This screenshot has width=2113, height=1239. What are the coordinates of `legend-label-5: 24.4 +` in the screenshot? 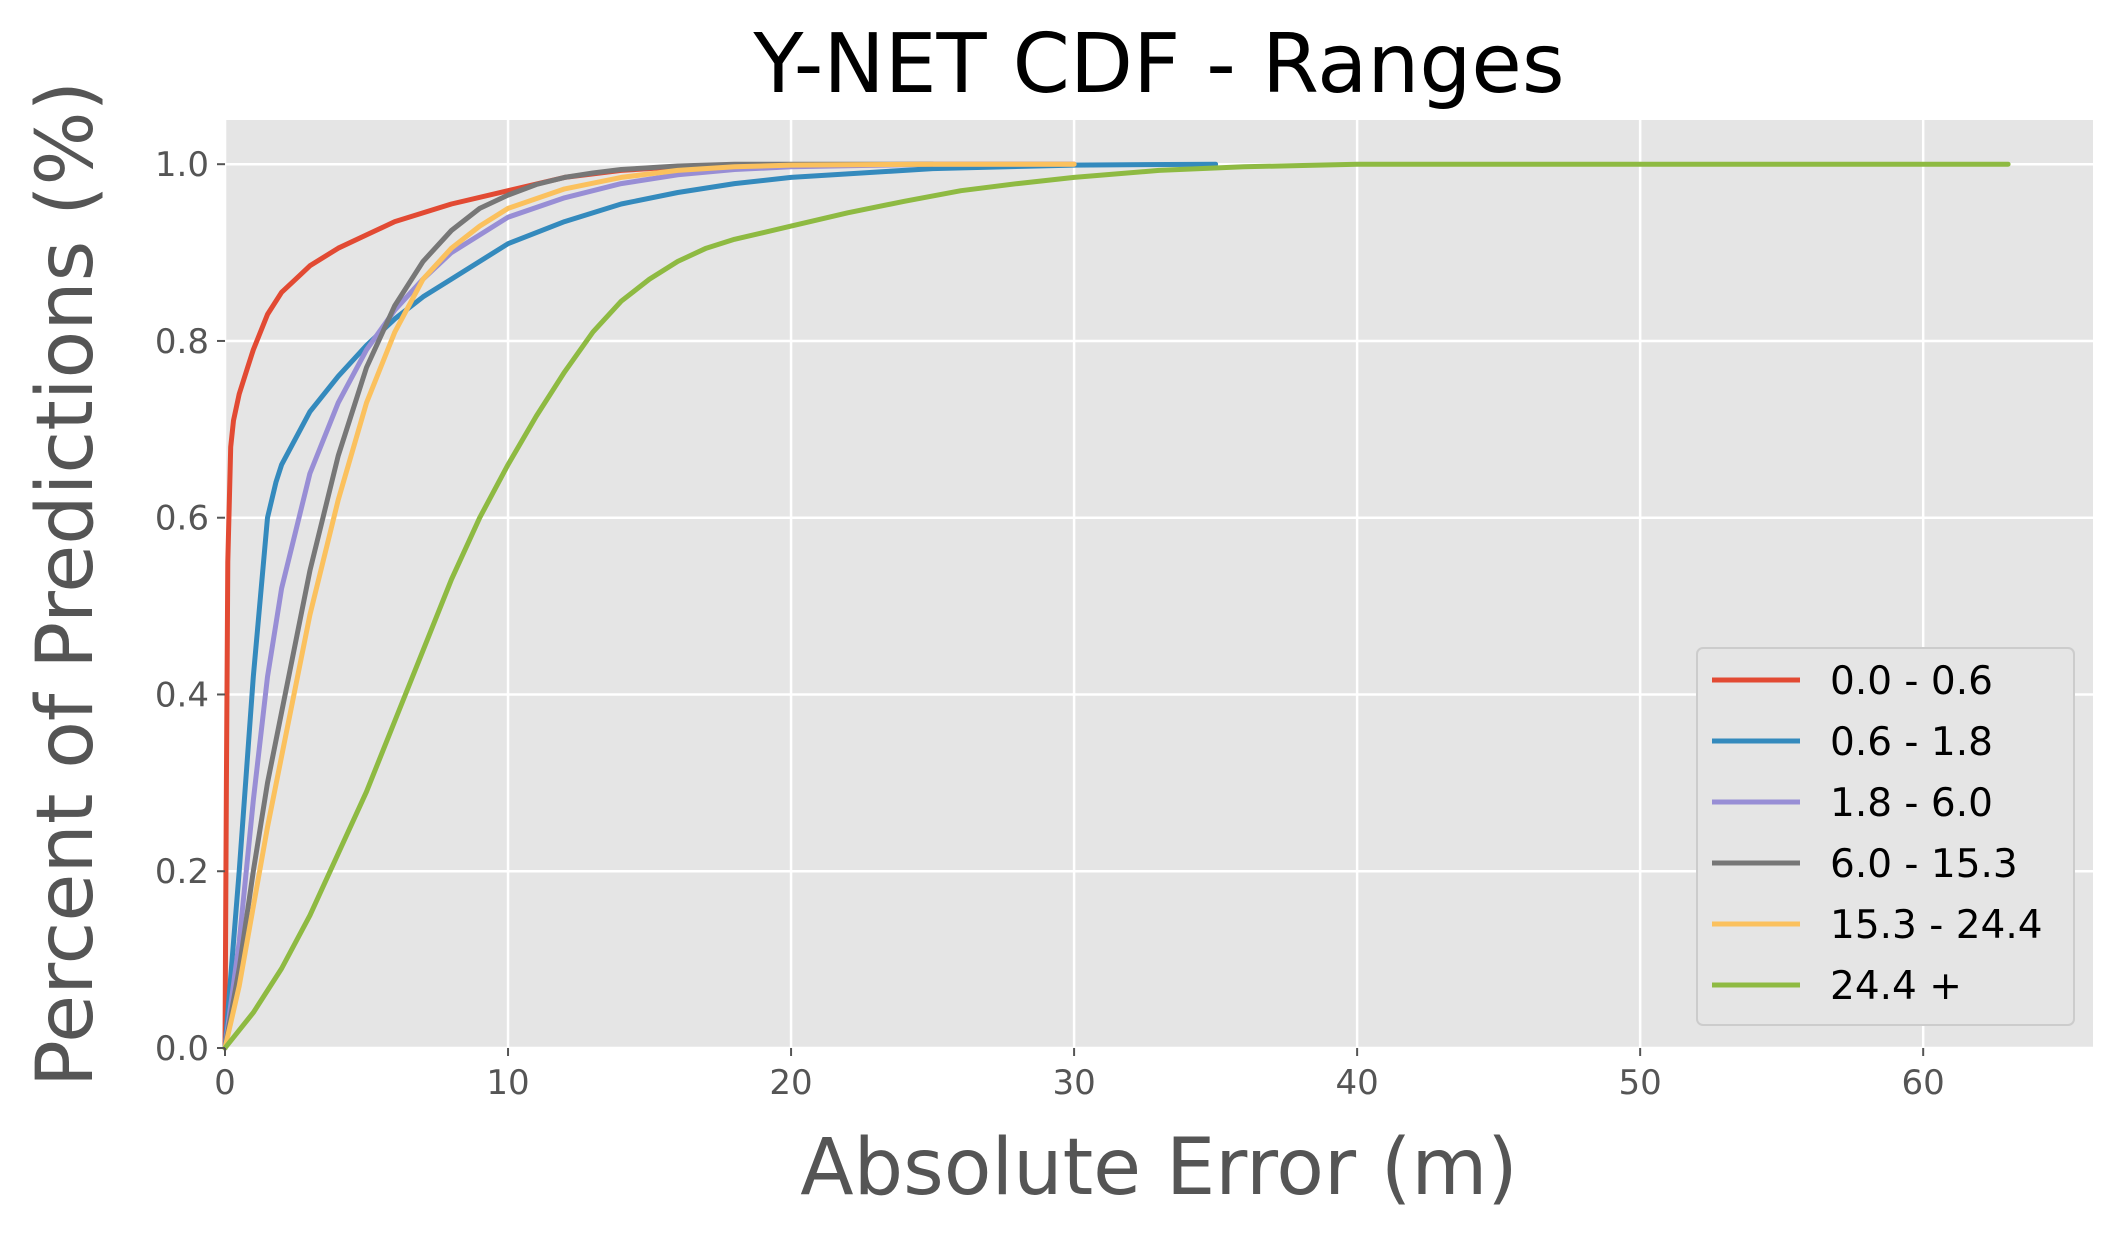 It's located at (1896, 986).